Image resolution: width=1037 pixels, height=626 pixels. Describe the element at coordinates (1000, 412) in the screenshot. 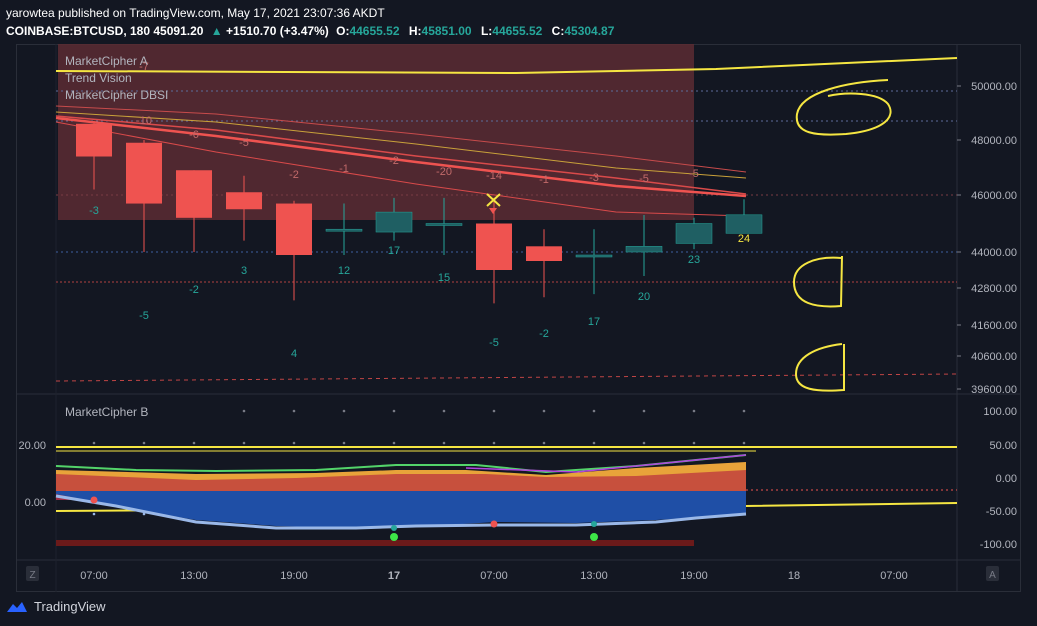

I see `b-tick-label: 100.00` at that location.